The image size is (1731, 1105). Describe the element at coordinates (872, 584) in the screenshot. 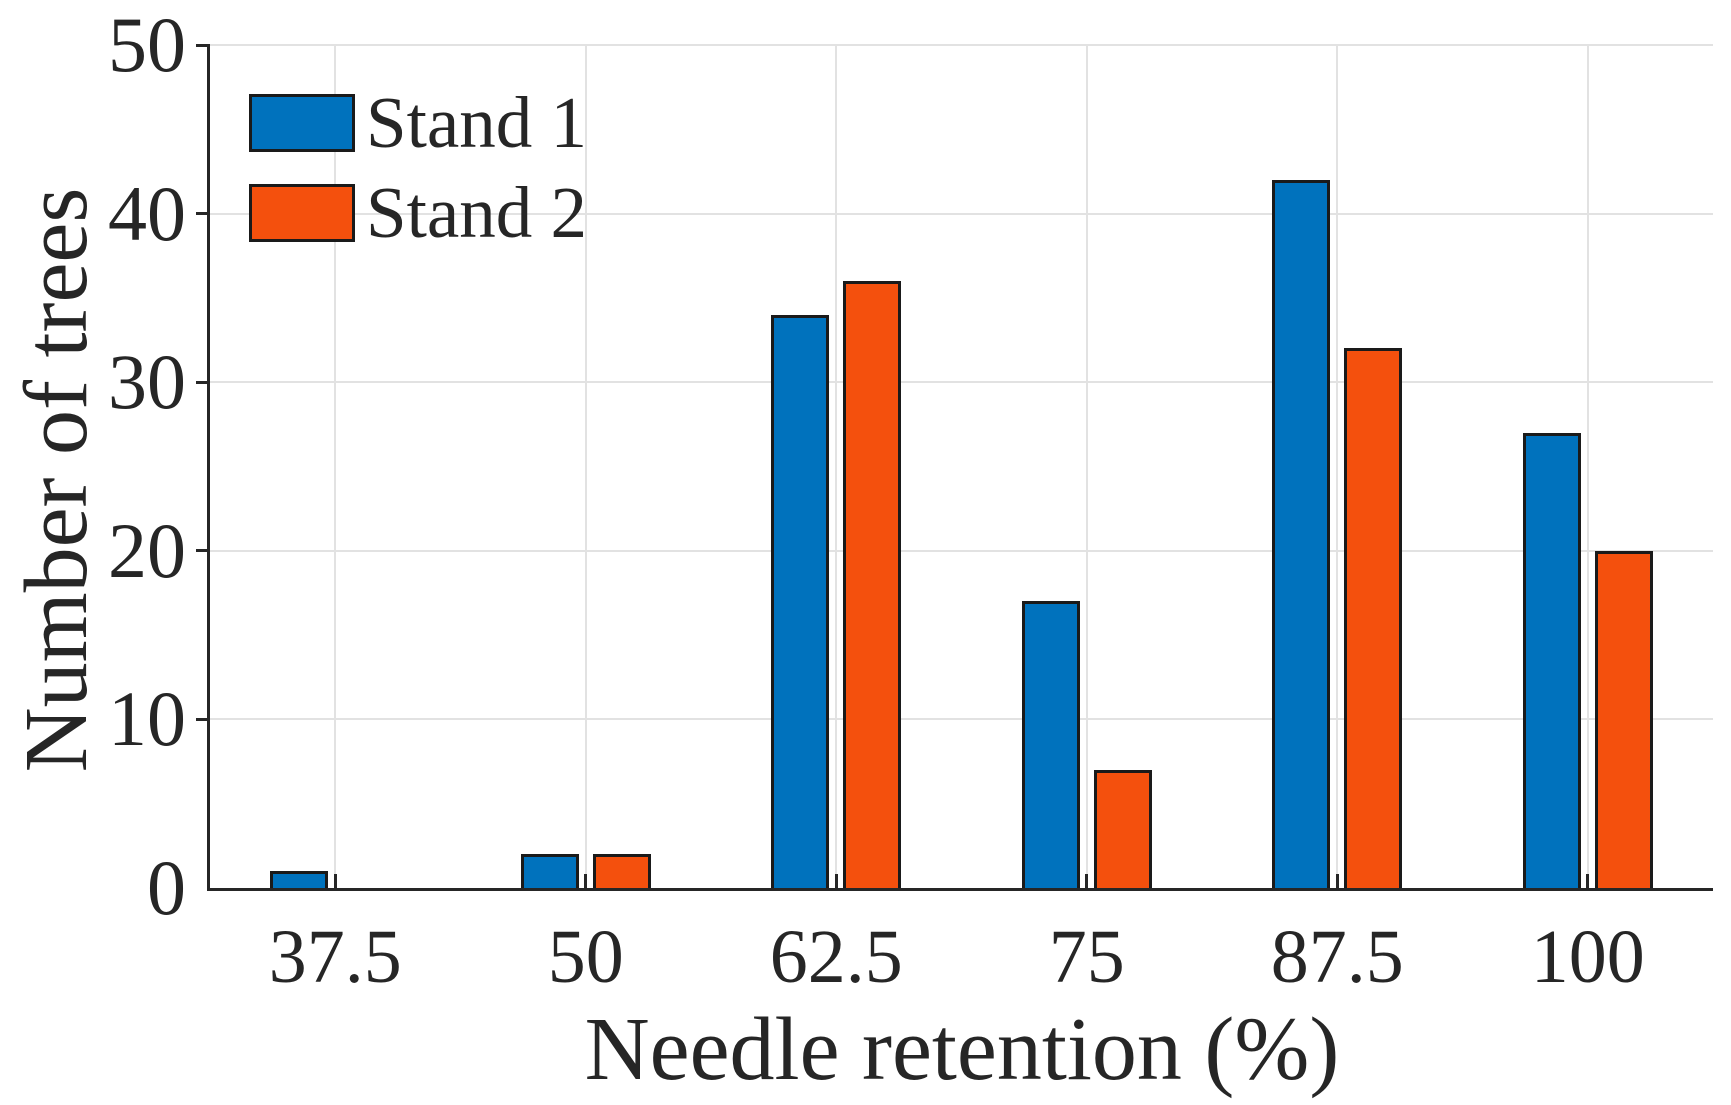

I see `bar-stand-2-62.5` at that location.